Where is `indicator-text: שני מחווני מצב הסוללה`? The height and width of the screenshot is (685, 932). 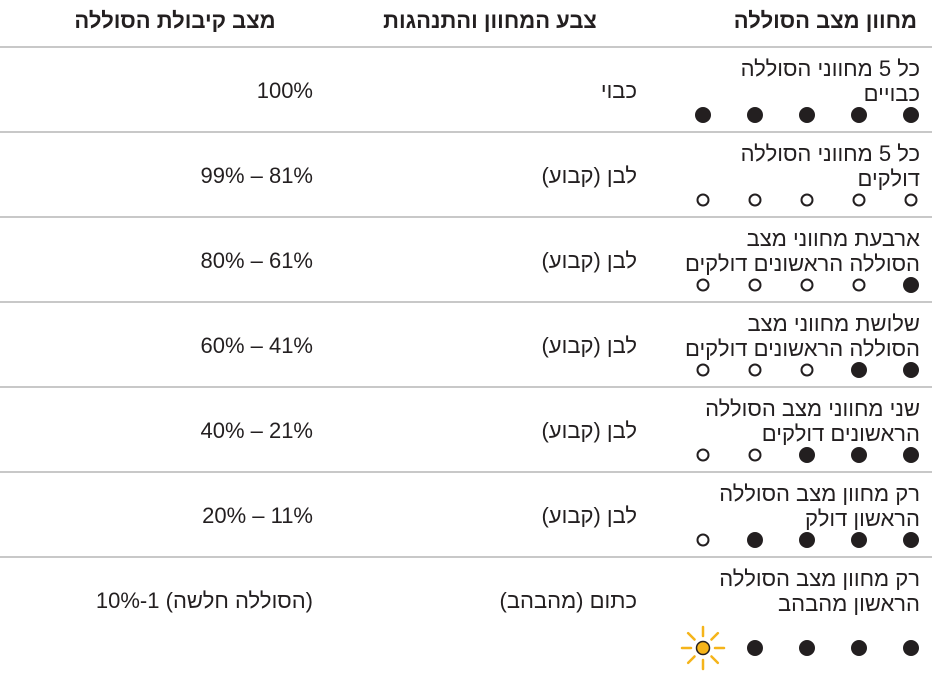
indicator-text: שני מחווני מצב הסוללה is located at coordinates (812, 408).